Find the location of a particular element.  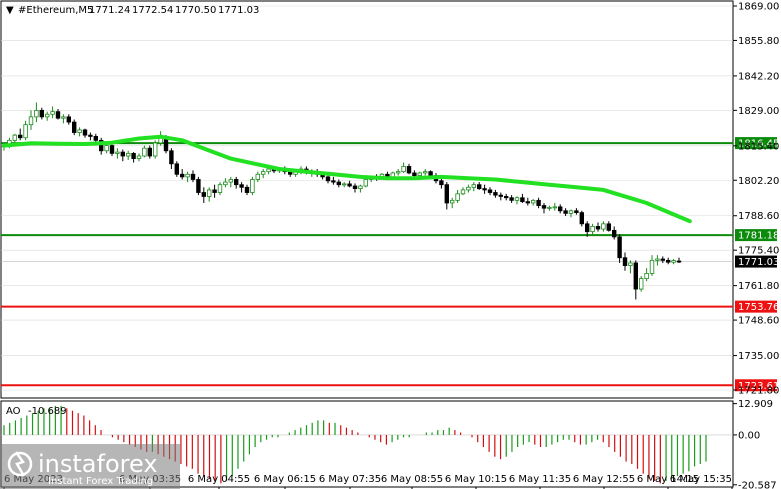

watermark-brand: instaforex is located at coordinates (98, 464).